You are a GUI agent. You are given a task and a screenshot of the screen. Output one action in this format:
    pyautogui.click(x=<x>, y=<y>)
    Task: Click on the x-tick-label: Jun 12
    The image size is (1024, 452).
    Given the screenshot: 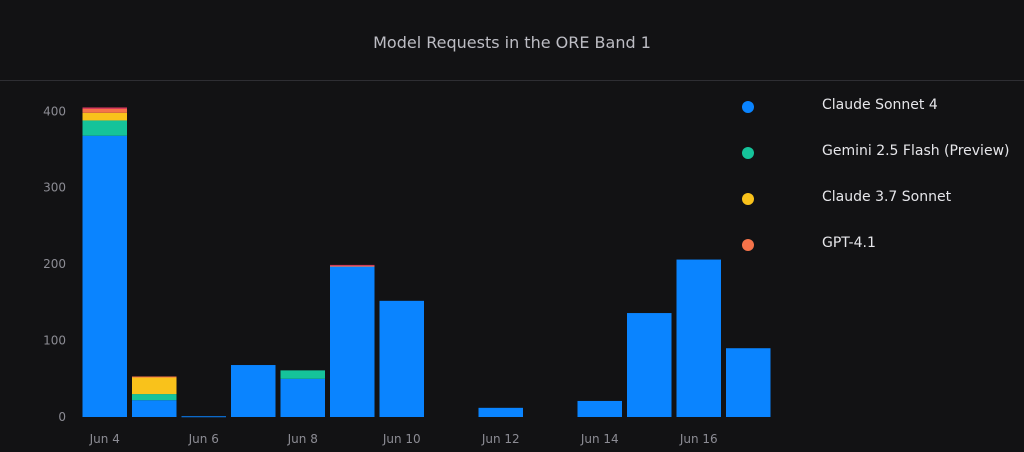 What is the action you would take?
    pyautogui.click(x=500, y=439)
    